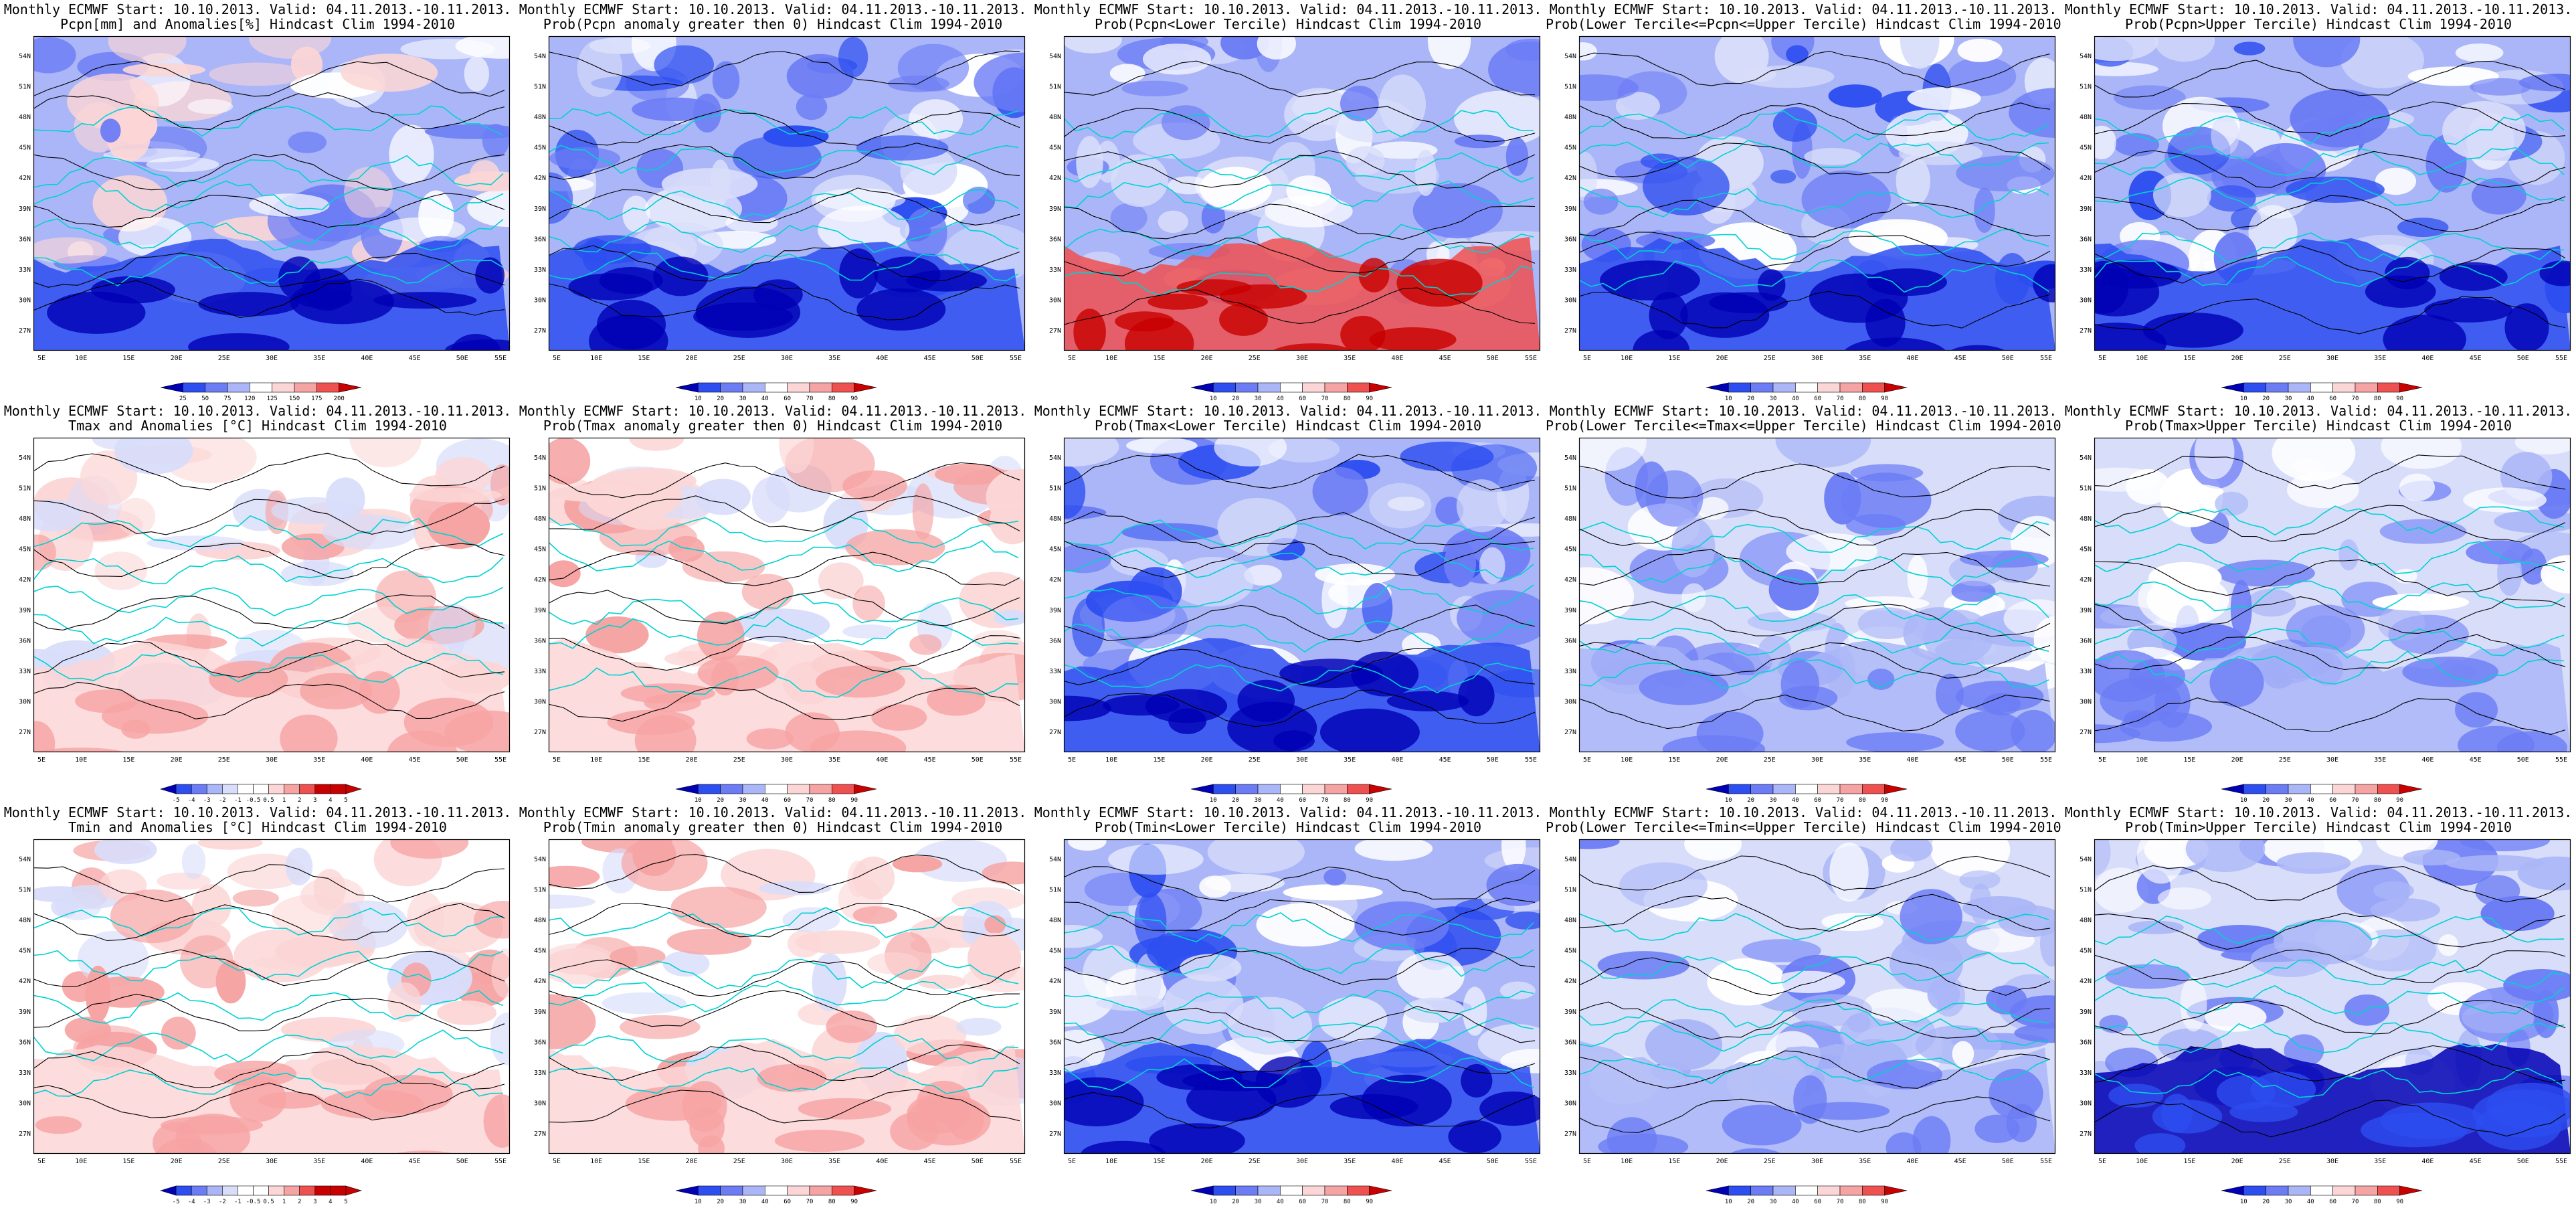 Image resolution: width=2576 pixels, height=1206 pixels. I want to click on lat-tick-label: 27N, so click(540, 331).